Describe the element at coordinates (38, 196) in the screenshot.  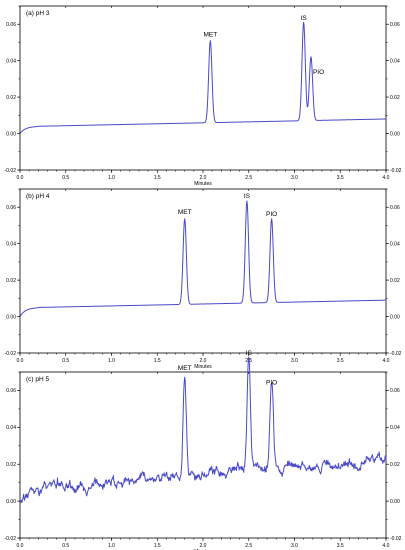
I see `panel-title: (b) pH 4` at that location.